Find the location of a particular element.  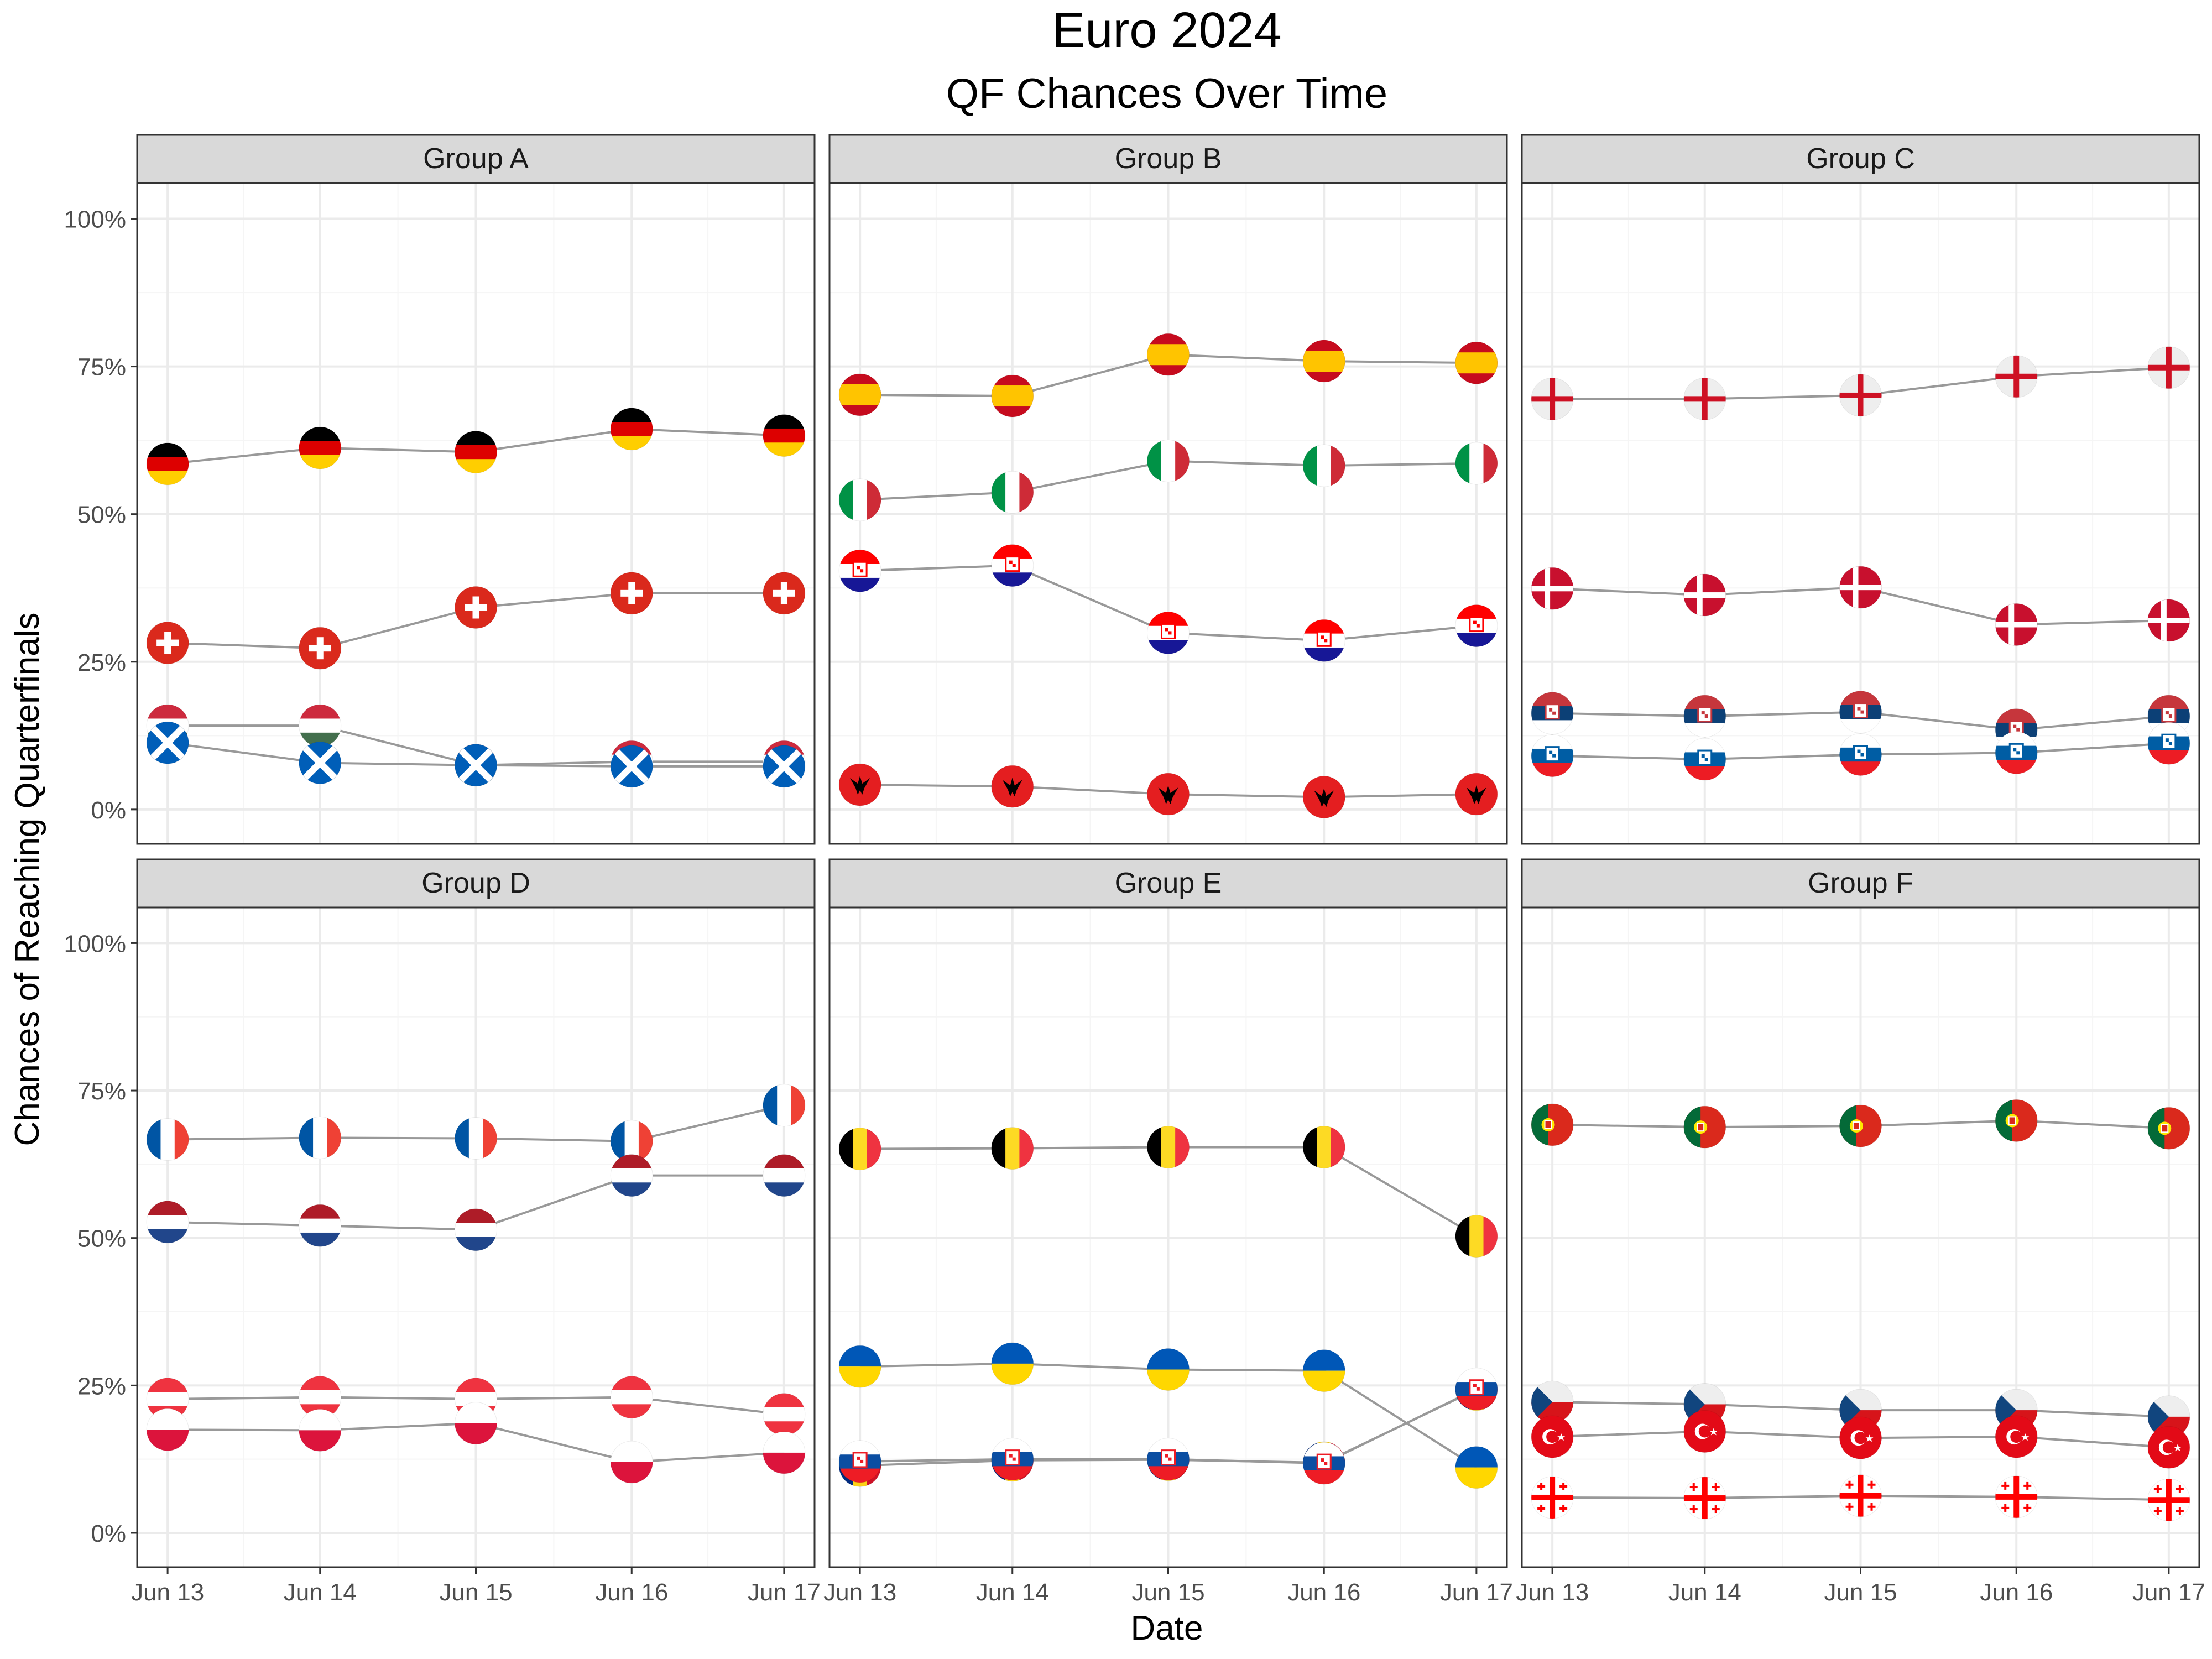

flag-marker-czechia is located at coordinates (1861, 1411).